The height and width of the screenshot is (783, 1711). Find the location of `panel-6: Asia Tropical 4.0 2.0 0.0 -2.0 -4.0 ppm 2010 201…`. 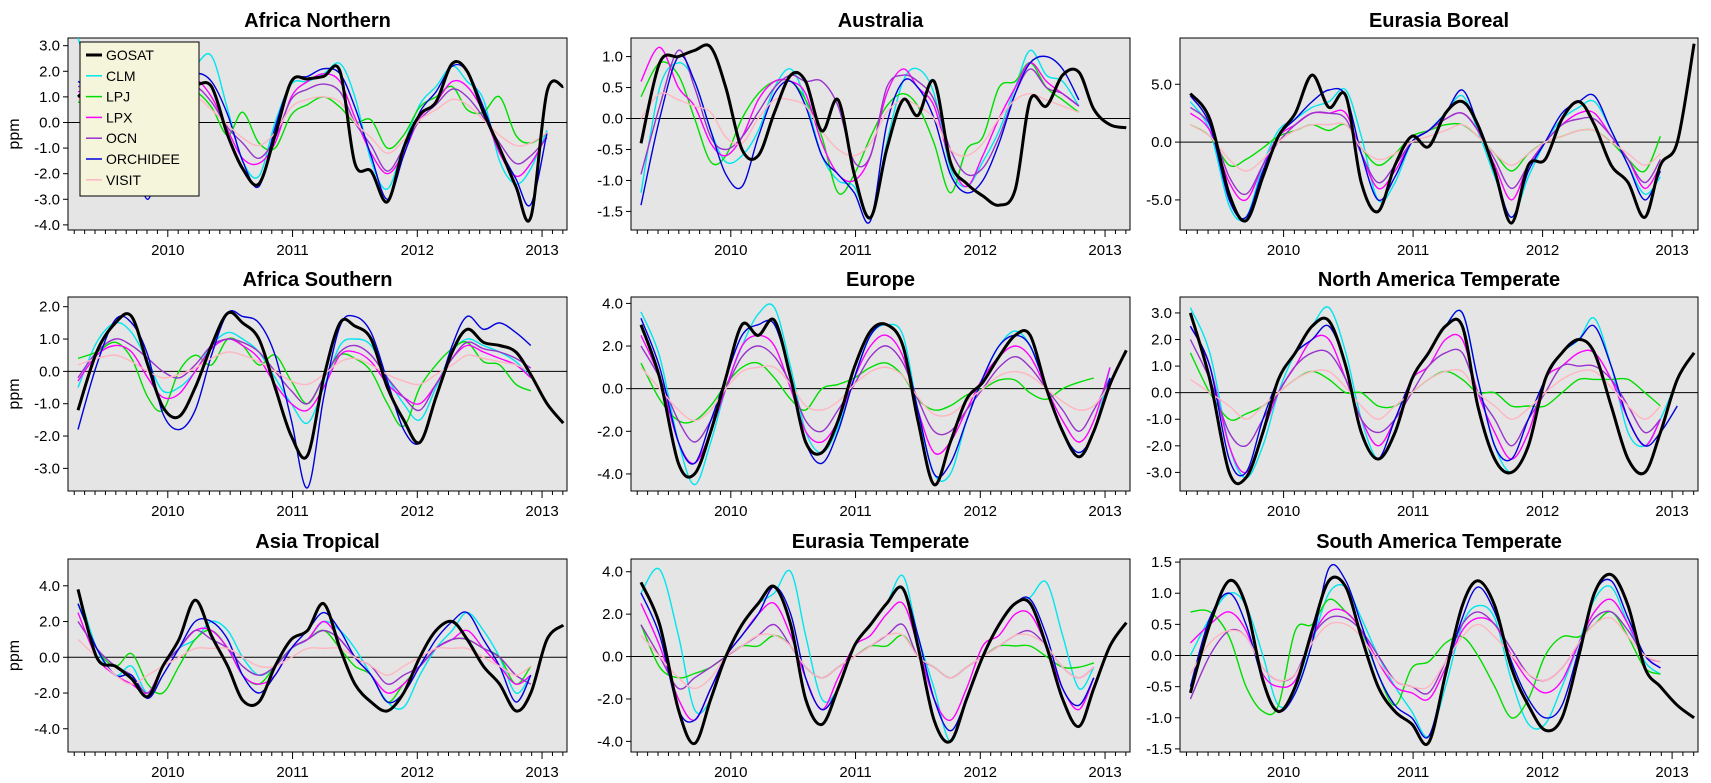

panel-6: Asia Tropical 4.0 2.0 0.0 -2.0 -4.0 ppm 2010 201… is located at coordinates (287, 656).